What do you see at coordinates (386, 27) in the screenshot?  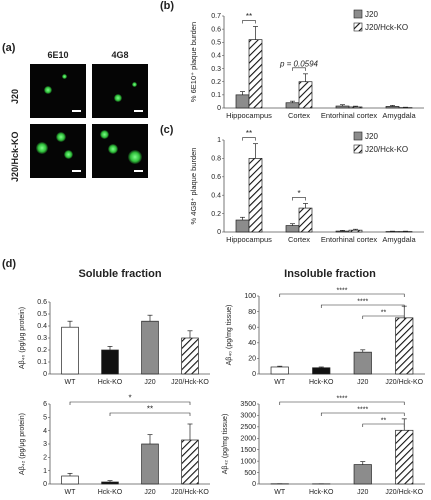 I see `legend-label: J20/Hck-KO` at bounding box center [386, 27].